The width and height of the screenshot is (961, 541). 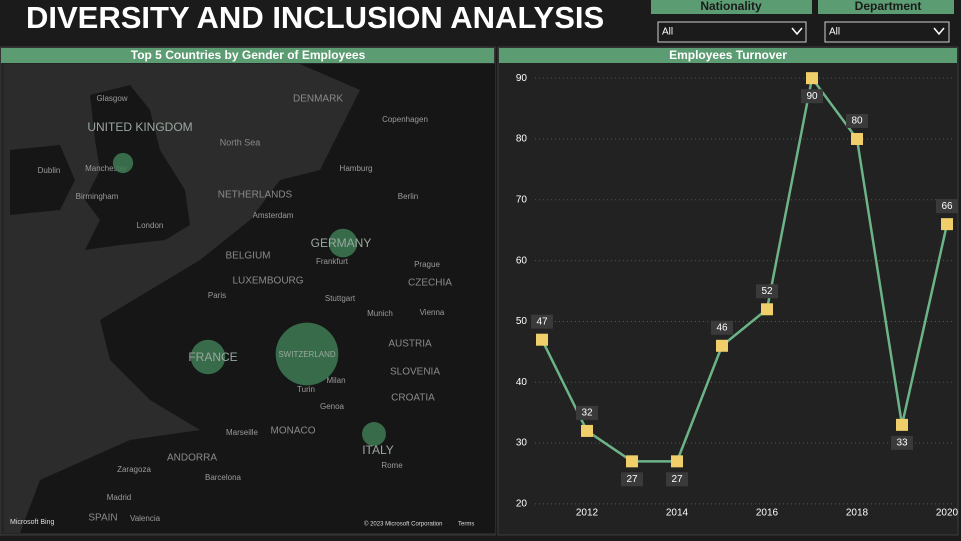 I want to click on city-label: Turin, so click(x=306, y=389).